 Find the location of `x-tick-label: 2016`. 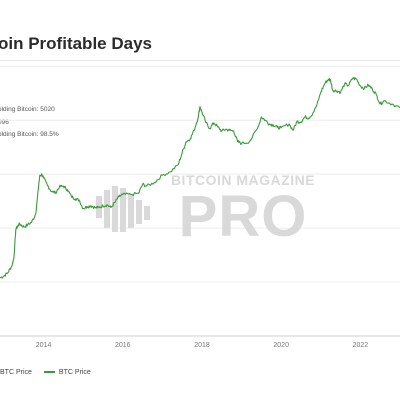

x-tick-label: 2016 is located at coordinates (123, 345).